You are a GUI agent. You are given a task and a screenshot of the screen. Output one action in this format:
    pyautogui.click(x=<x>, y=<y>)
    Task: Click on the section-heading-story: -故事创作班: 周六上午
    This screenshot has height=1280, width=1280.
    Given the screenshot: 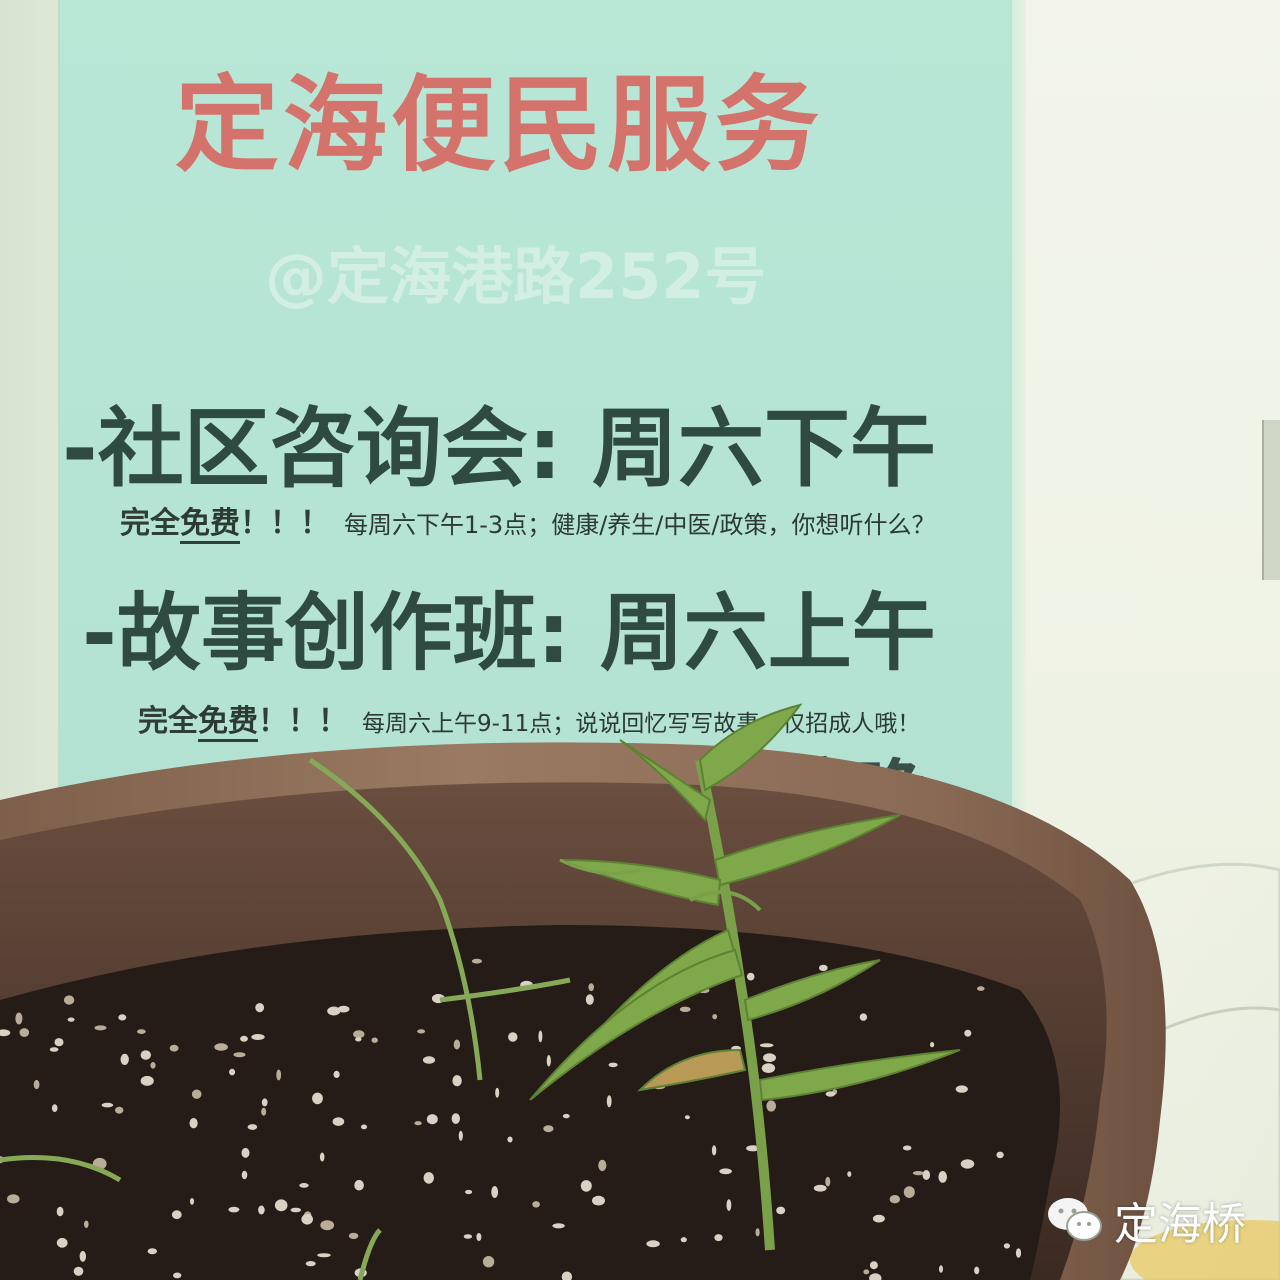 What is the action you would take?
    pyautogui.click(x=509, y=633)
    